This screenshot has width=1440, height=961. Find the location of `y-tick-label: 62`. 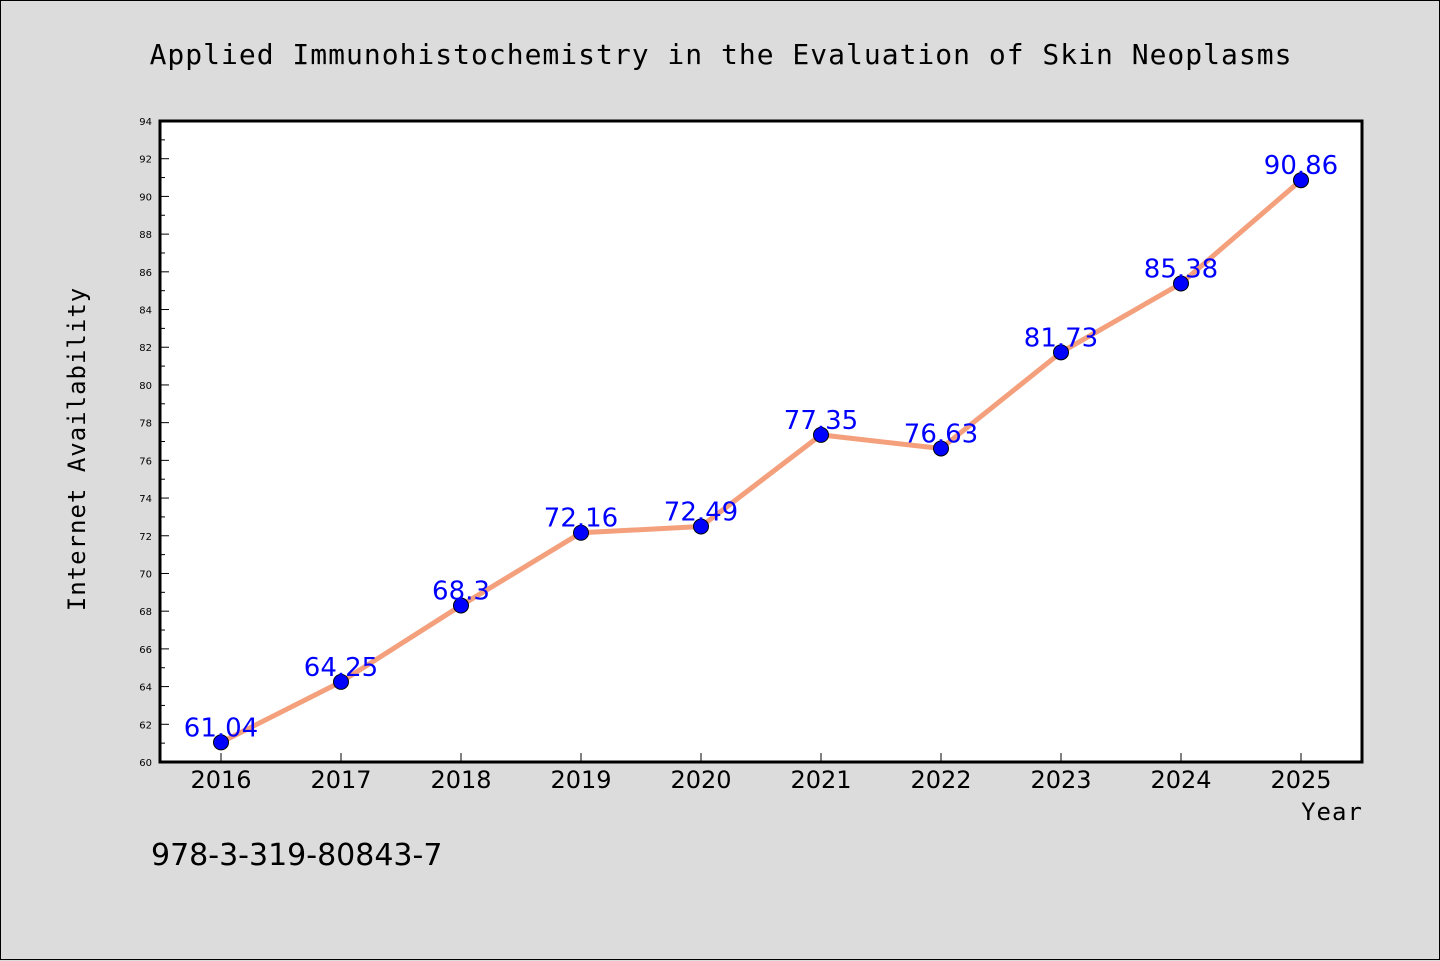

y-tick-label: 62 is located at coordinates (145, 725).